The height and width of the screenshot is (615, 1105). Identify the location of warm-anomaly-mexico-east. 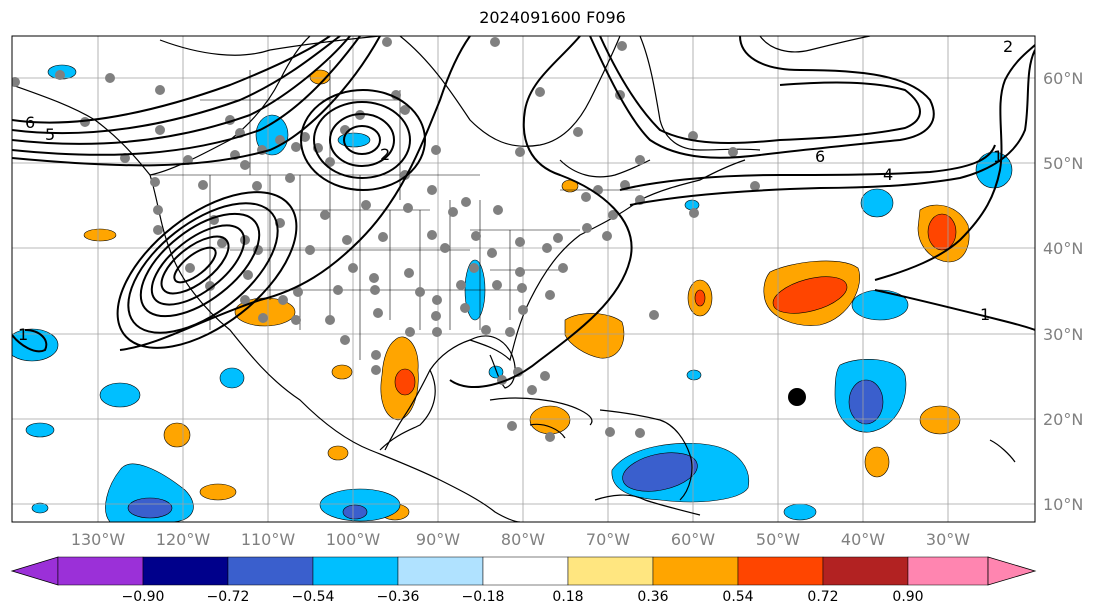
(342, 372).